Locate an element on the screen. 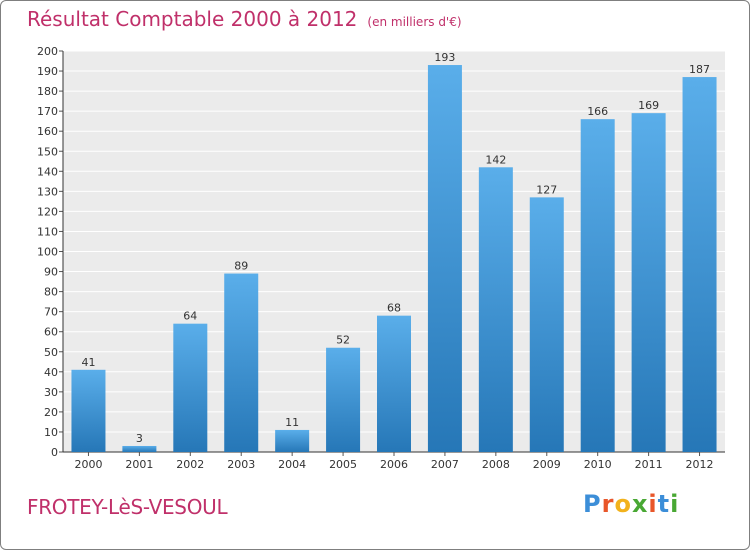 This screenshot has width=750, height=551. logo-letter: x is located at coordinates (640, 504).